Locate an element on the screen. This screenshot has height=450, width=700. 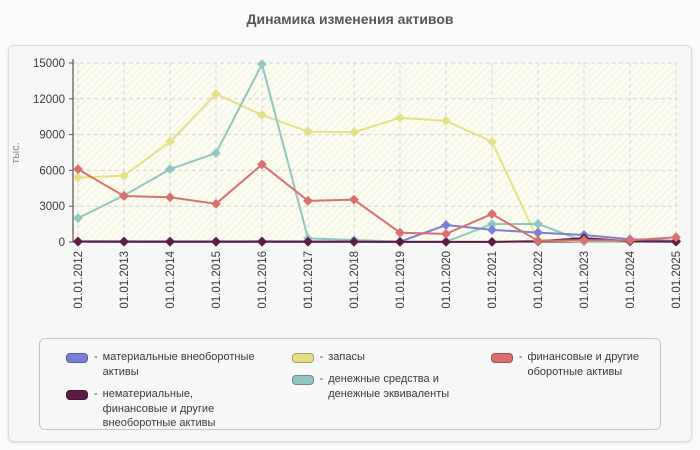
x-tick-label: 01.01.2022 is located at coordinates (539, 280).